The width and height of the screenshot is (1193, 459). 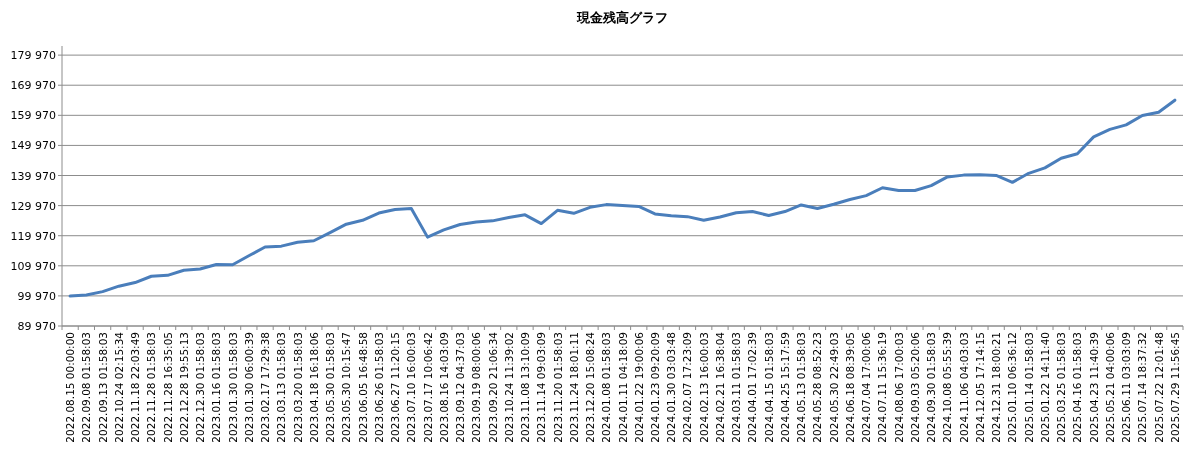 What do you see at coordinates (784, 387) in the screenshot?
I see `x-tick-label: 2024.04.25 15:17:59` at bounding box center [784, 387].